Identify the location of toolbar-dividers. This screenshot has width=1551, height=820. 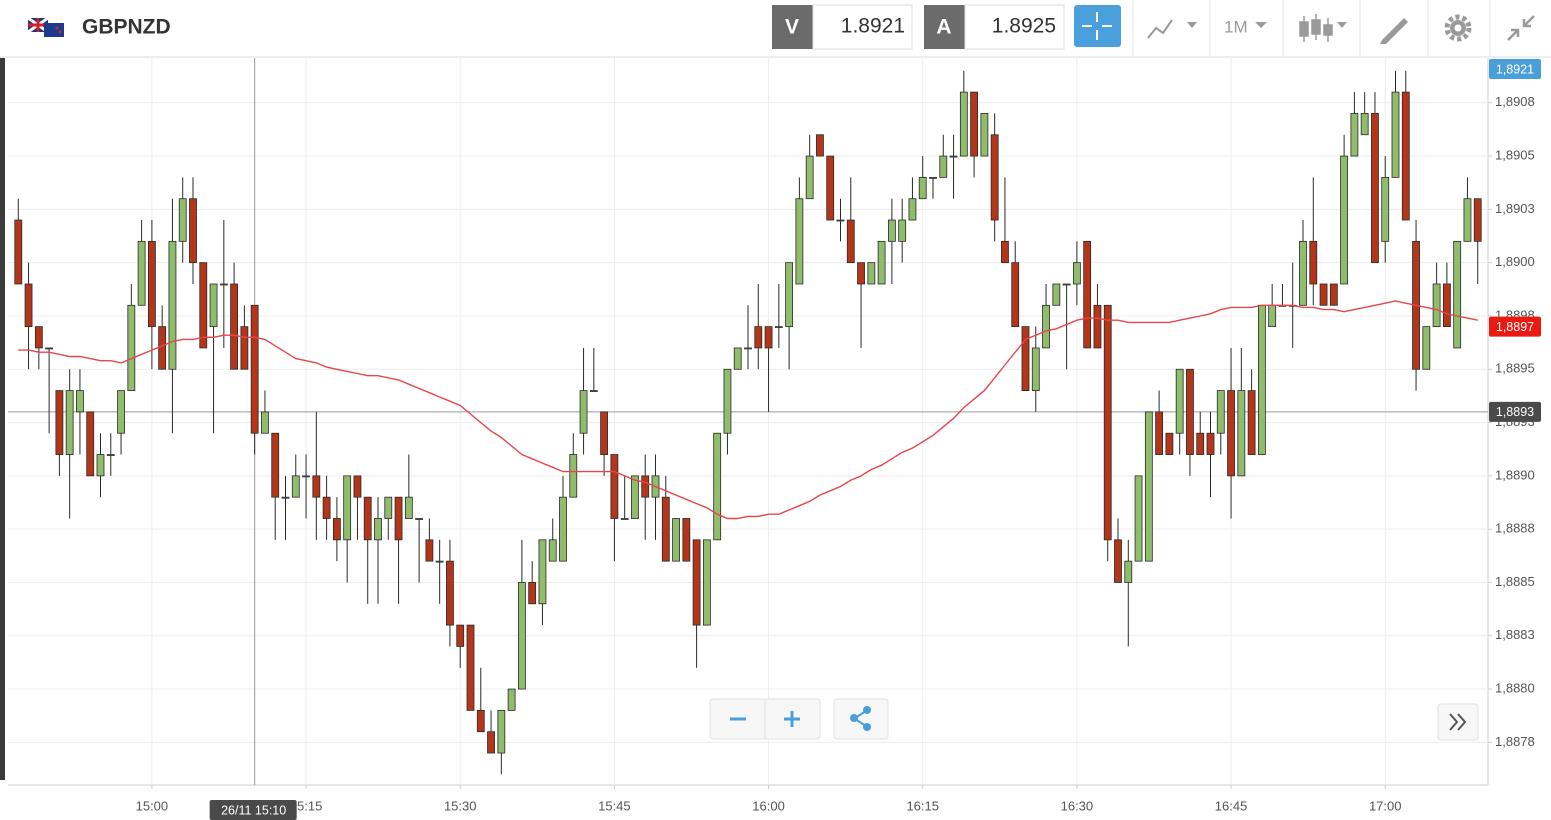
(1311, 28).